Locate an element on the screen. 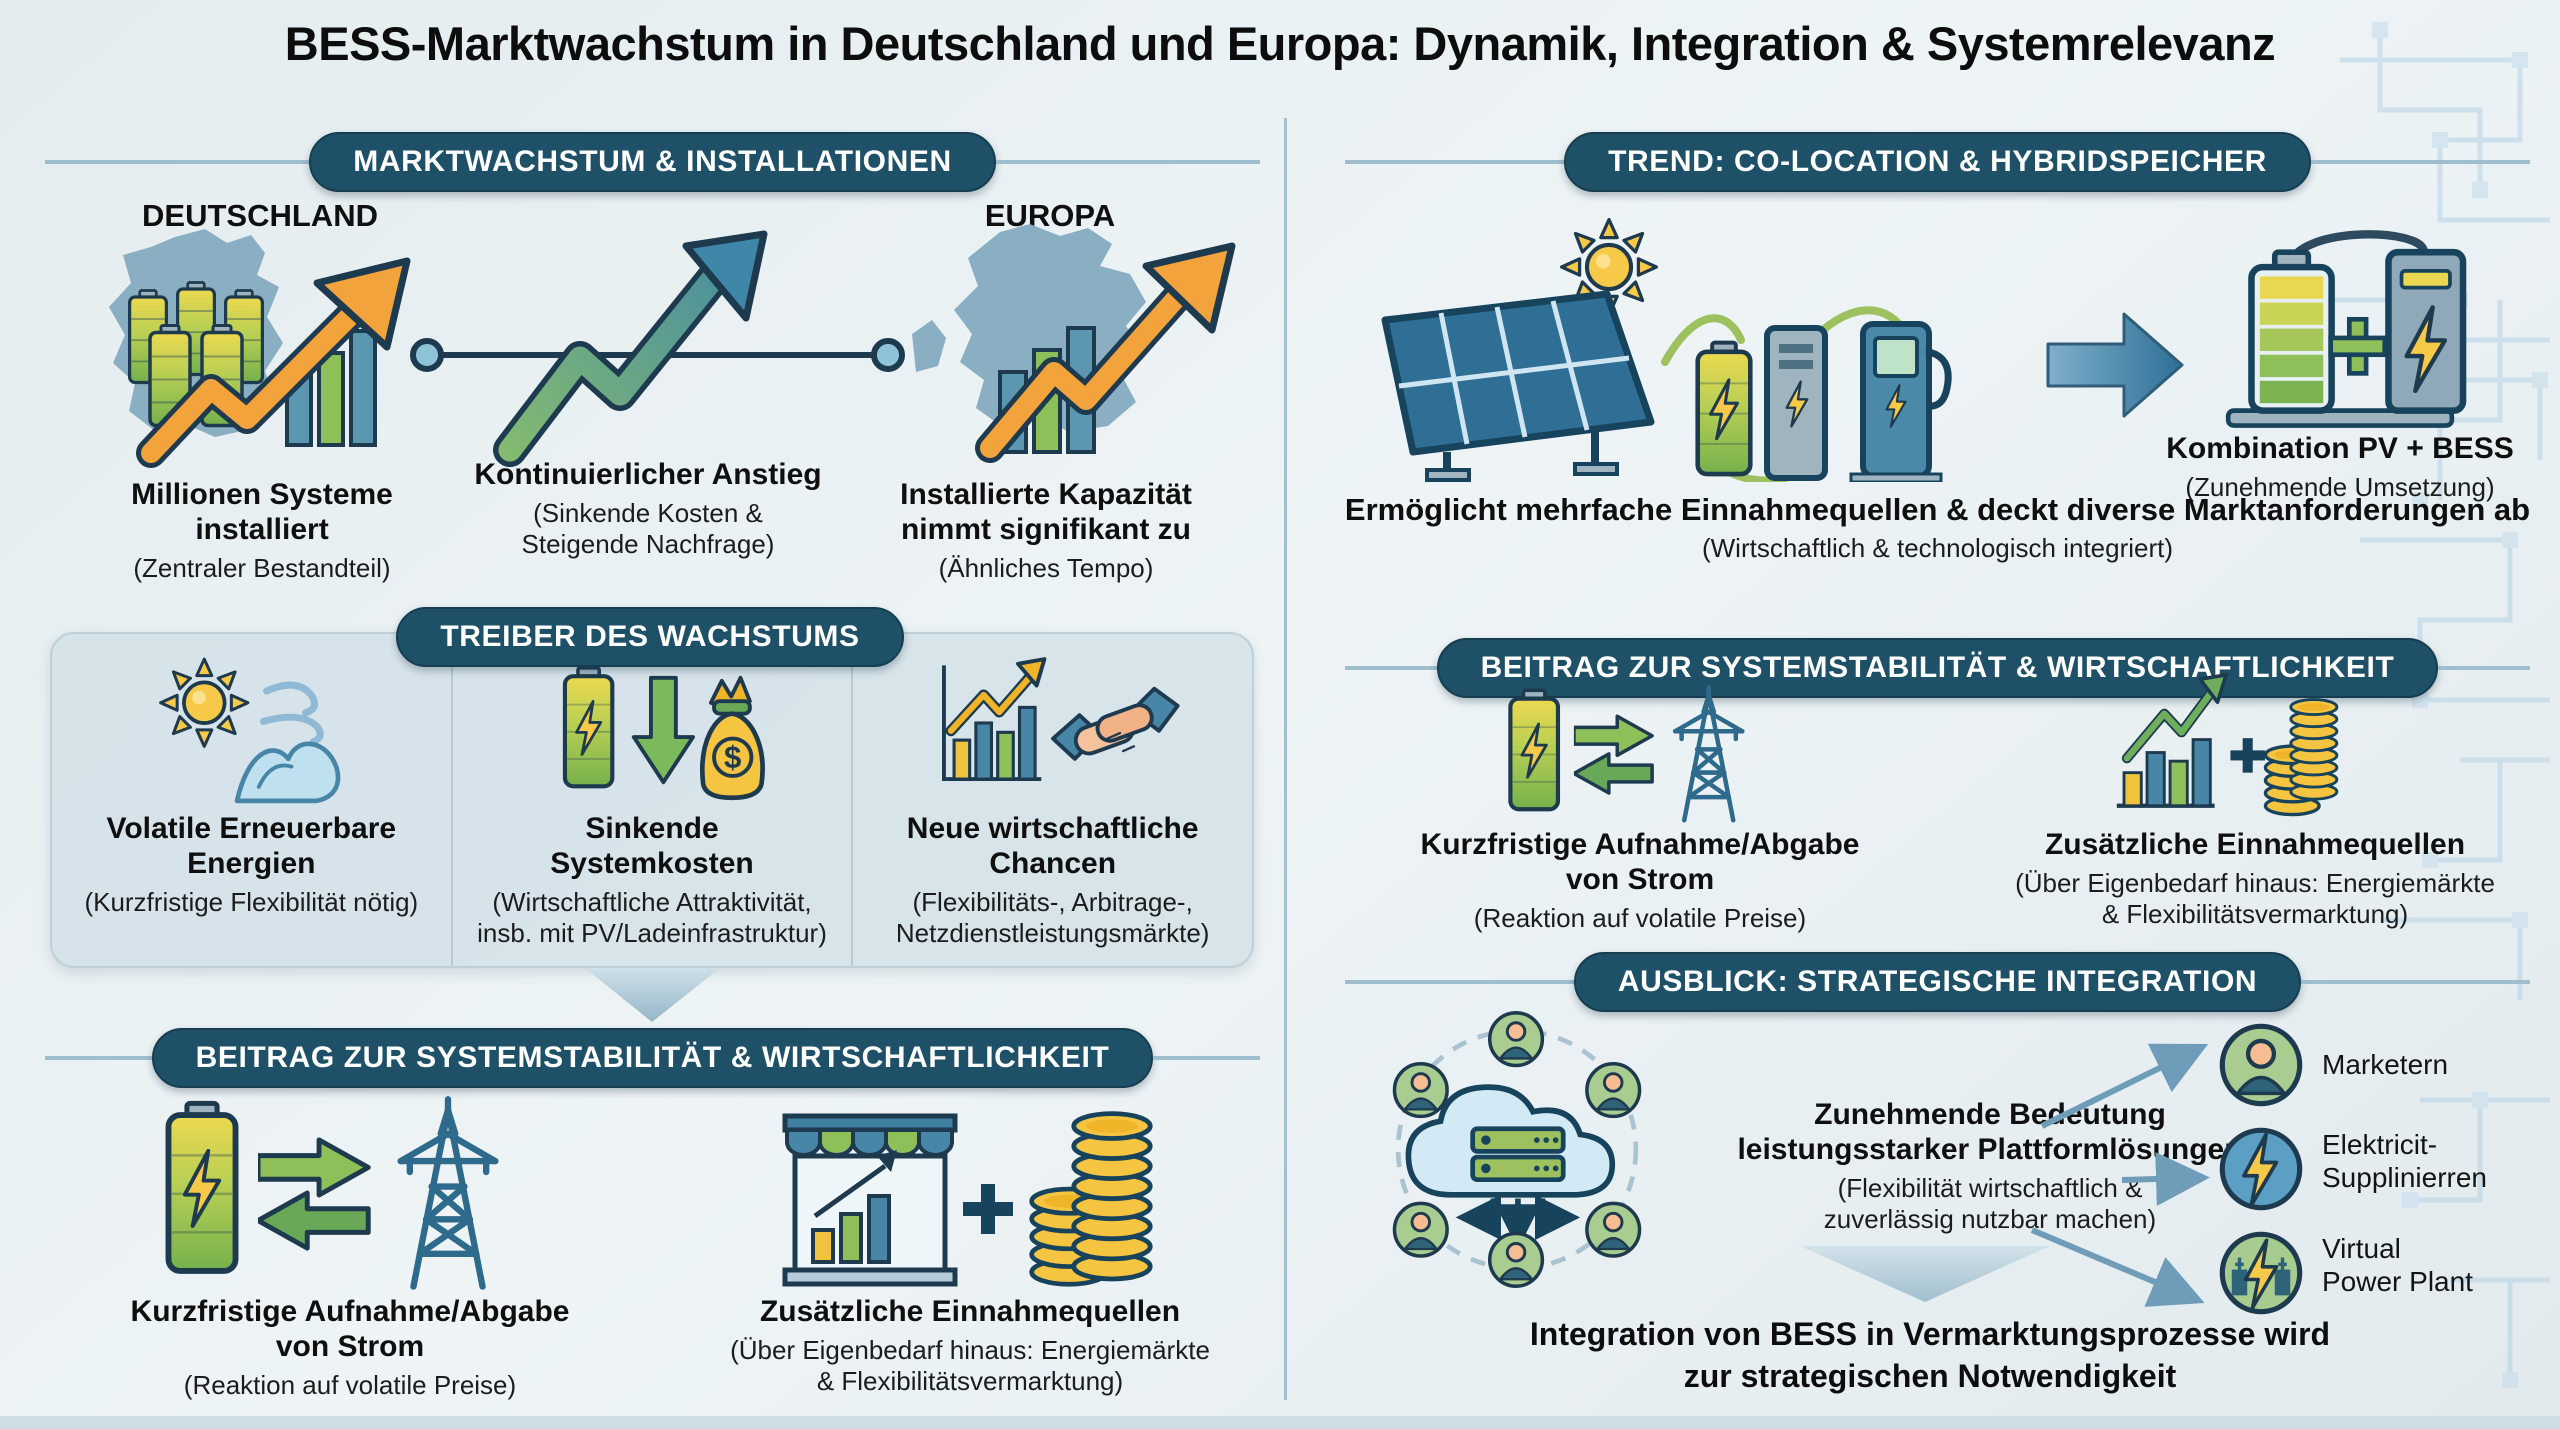  market-revenue-icon is located at coordinates (968, 1191).